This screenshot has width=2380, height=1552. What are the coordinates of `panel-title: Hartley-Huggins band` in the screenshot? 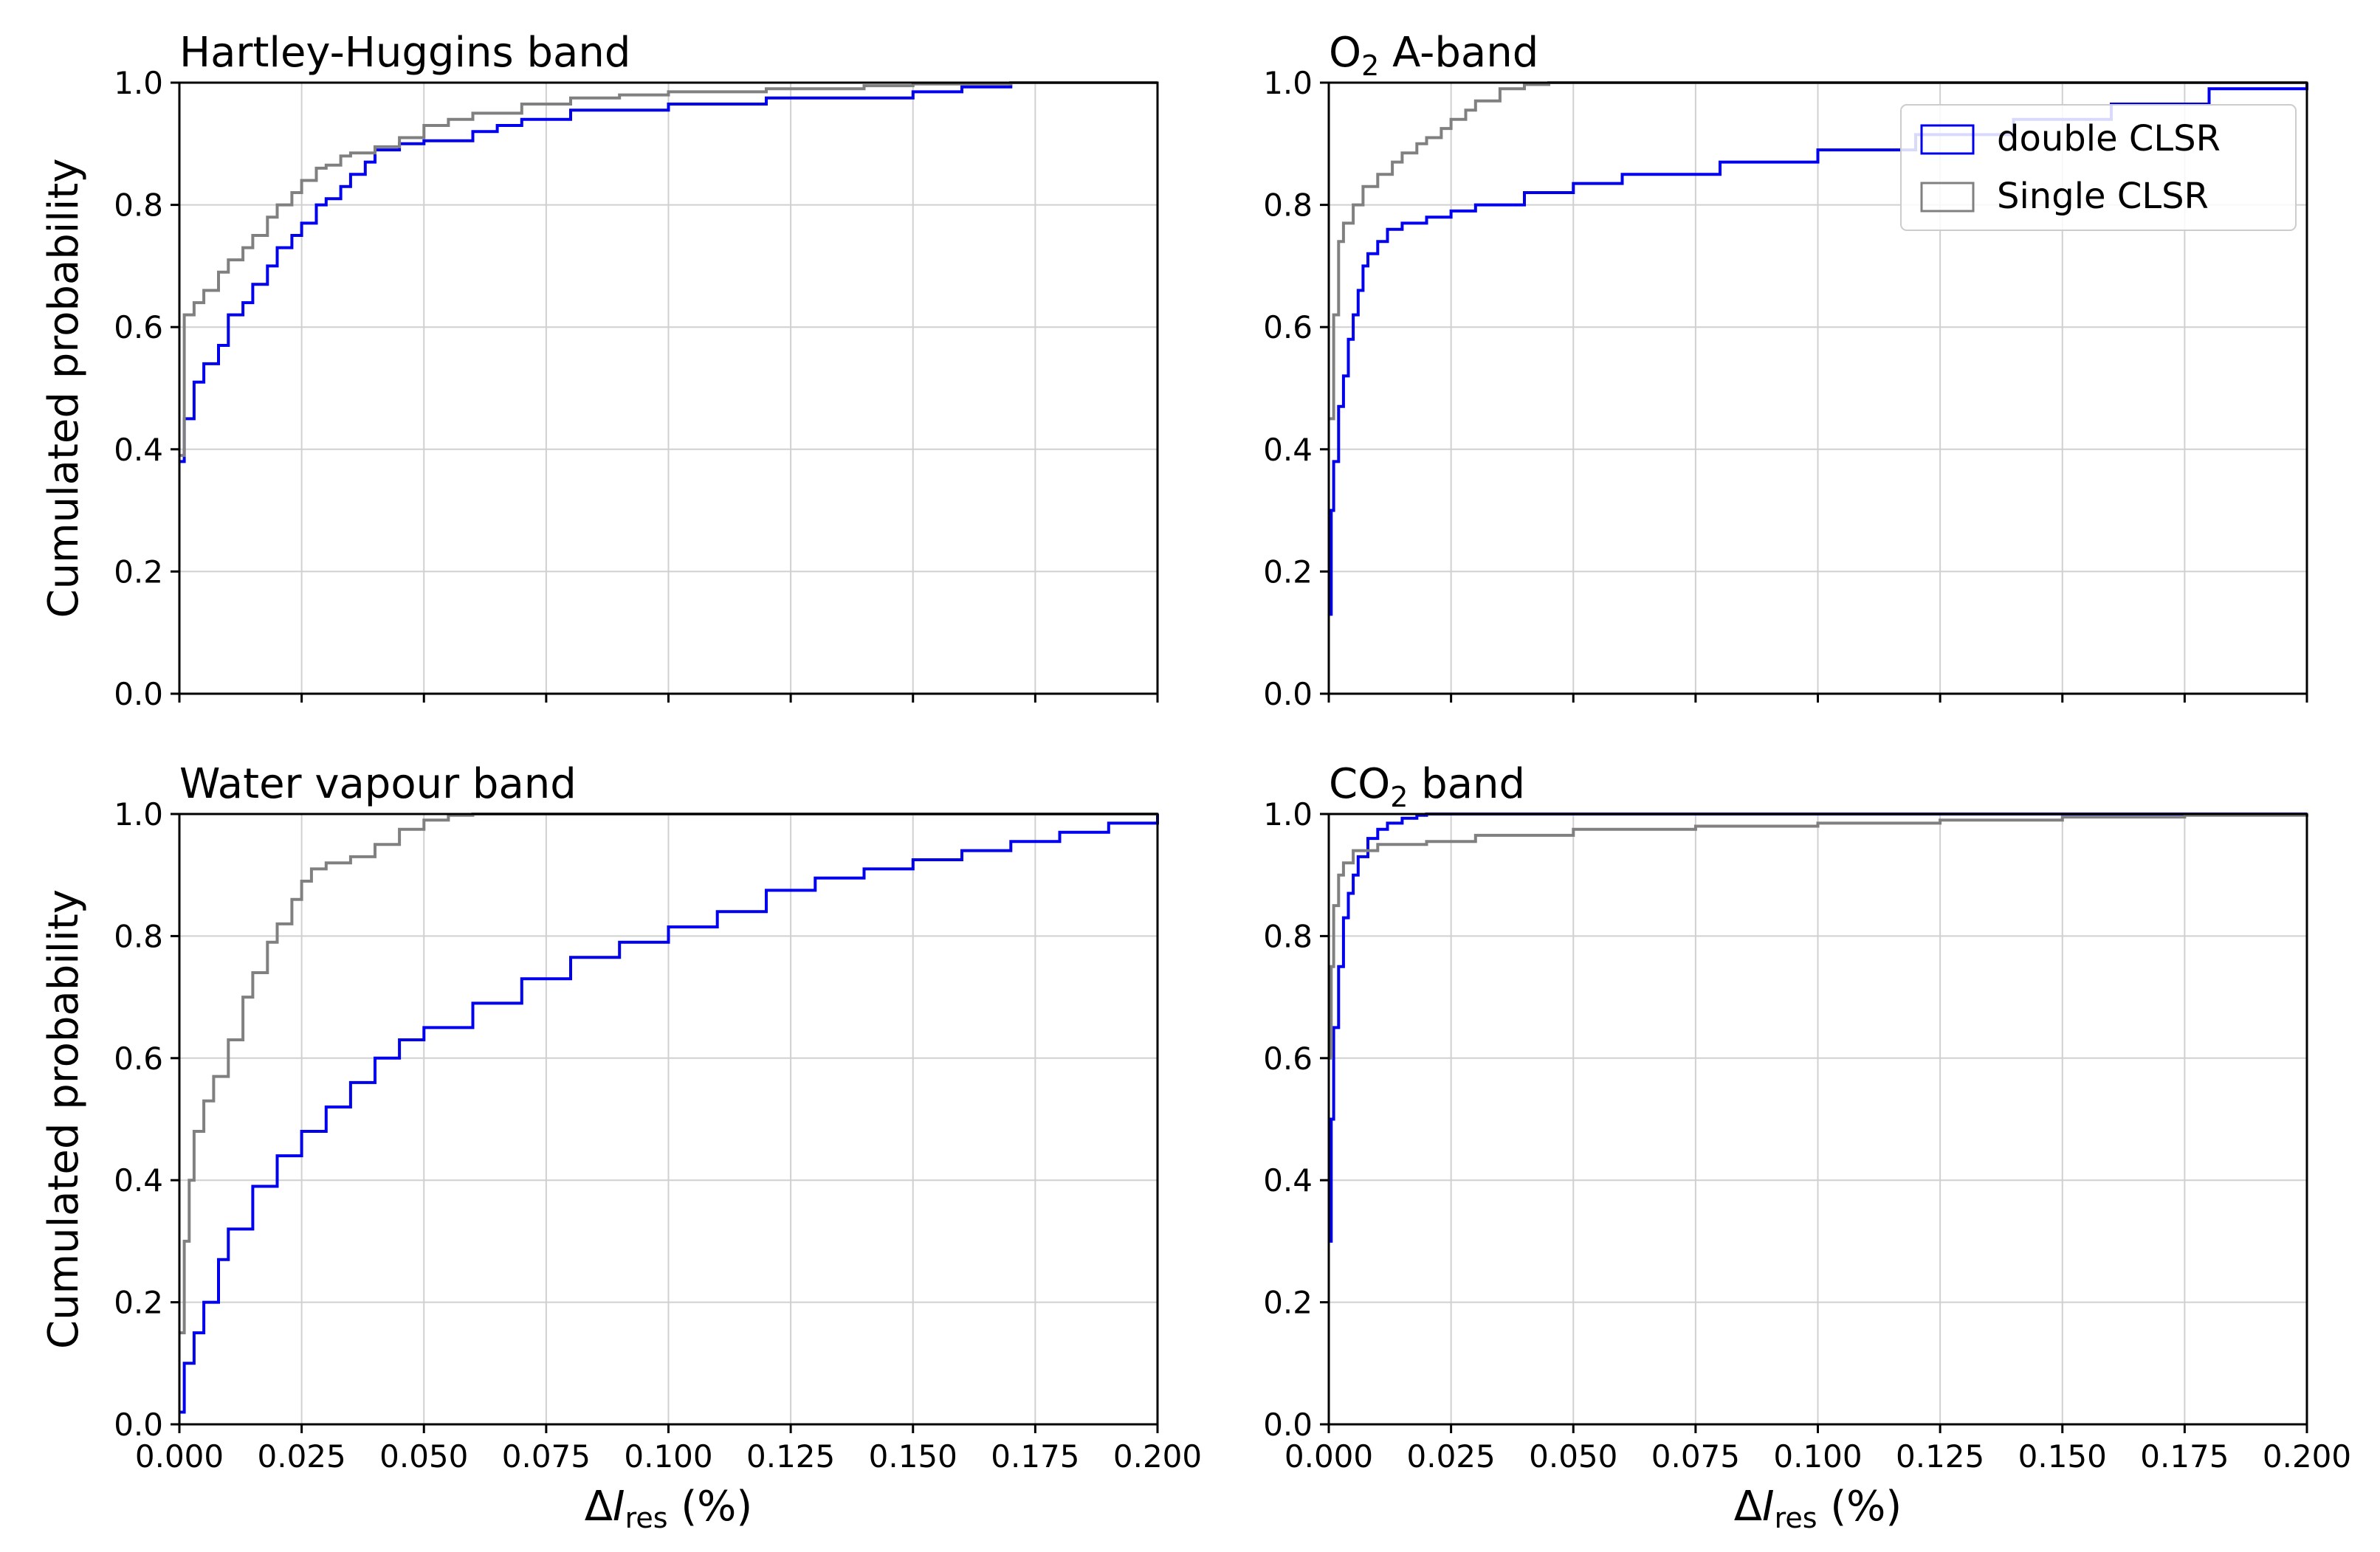 It's located at (404, 53).